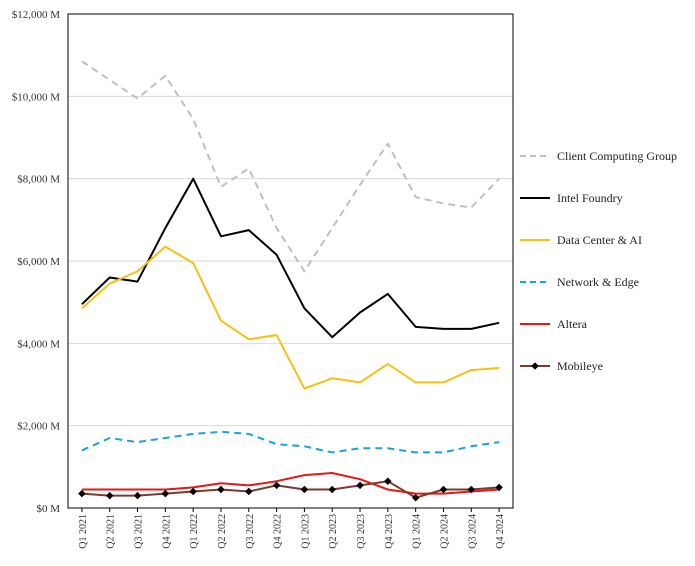 The image size is (695, 566). I want to click on x-tick-label: Q3 2024, so click(472, 531).